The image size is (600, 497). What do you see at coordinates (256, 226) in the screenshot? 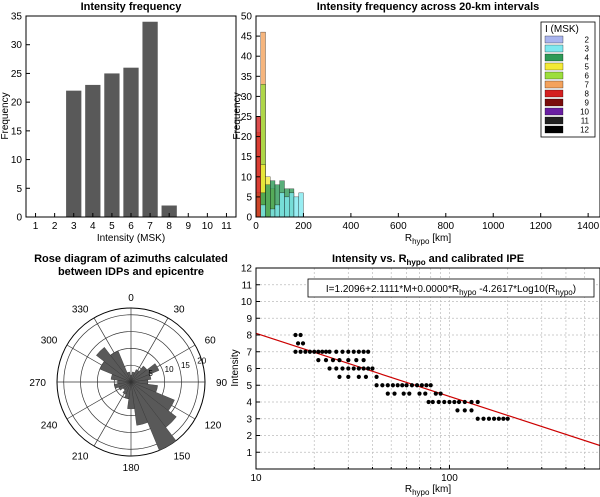
I see `x-tick-label: 0` at bounding box center [256, 226].